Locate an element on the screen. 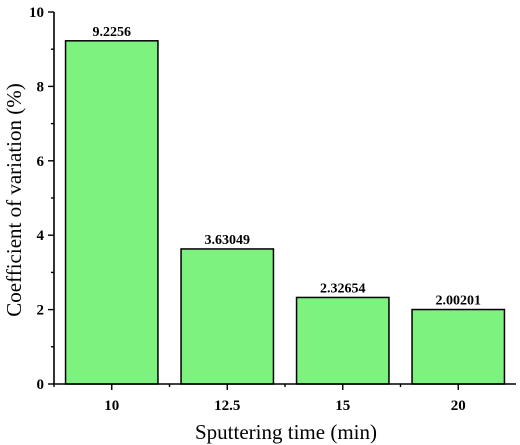  x-tick-label-12.5: 12.5 is located at coordinates (227, 406).